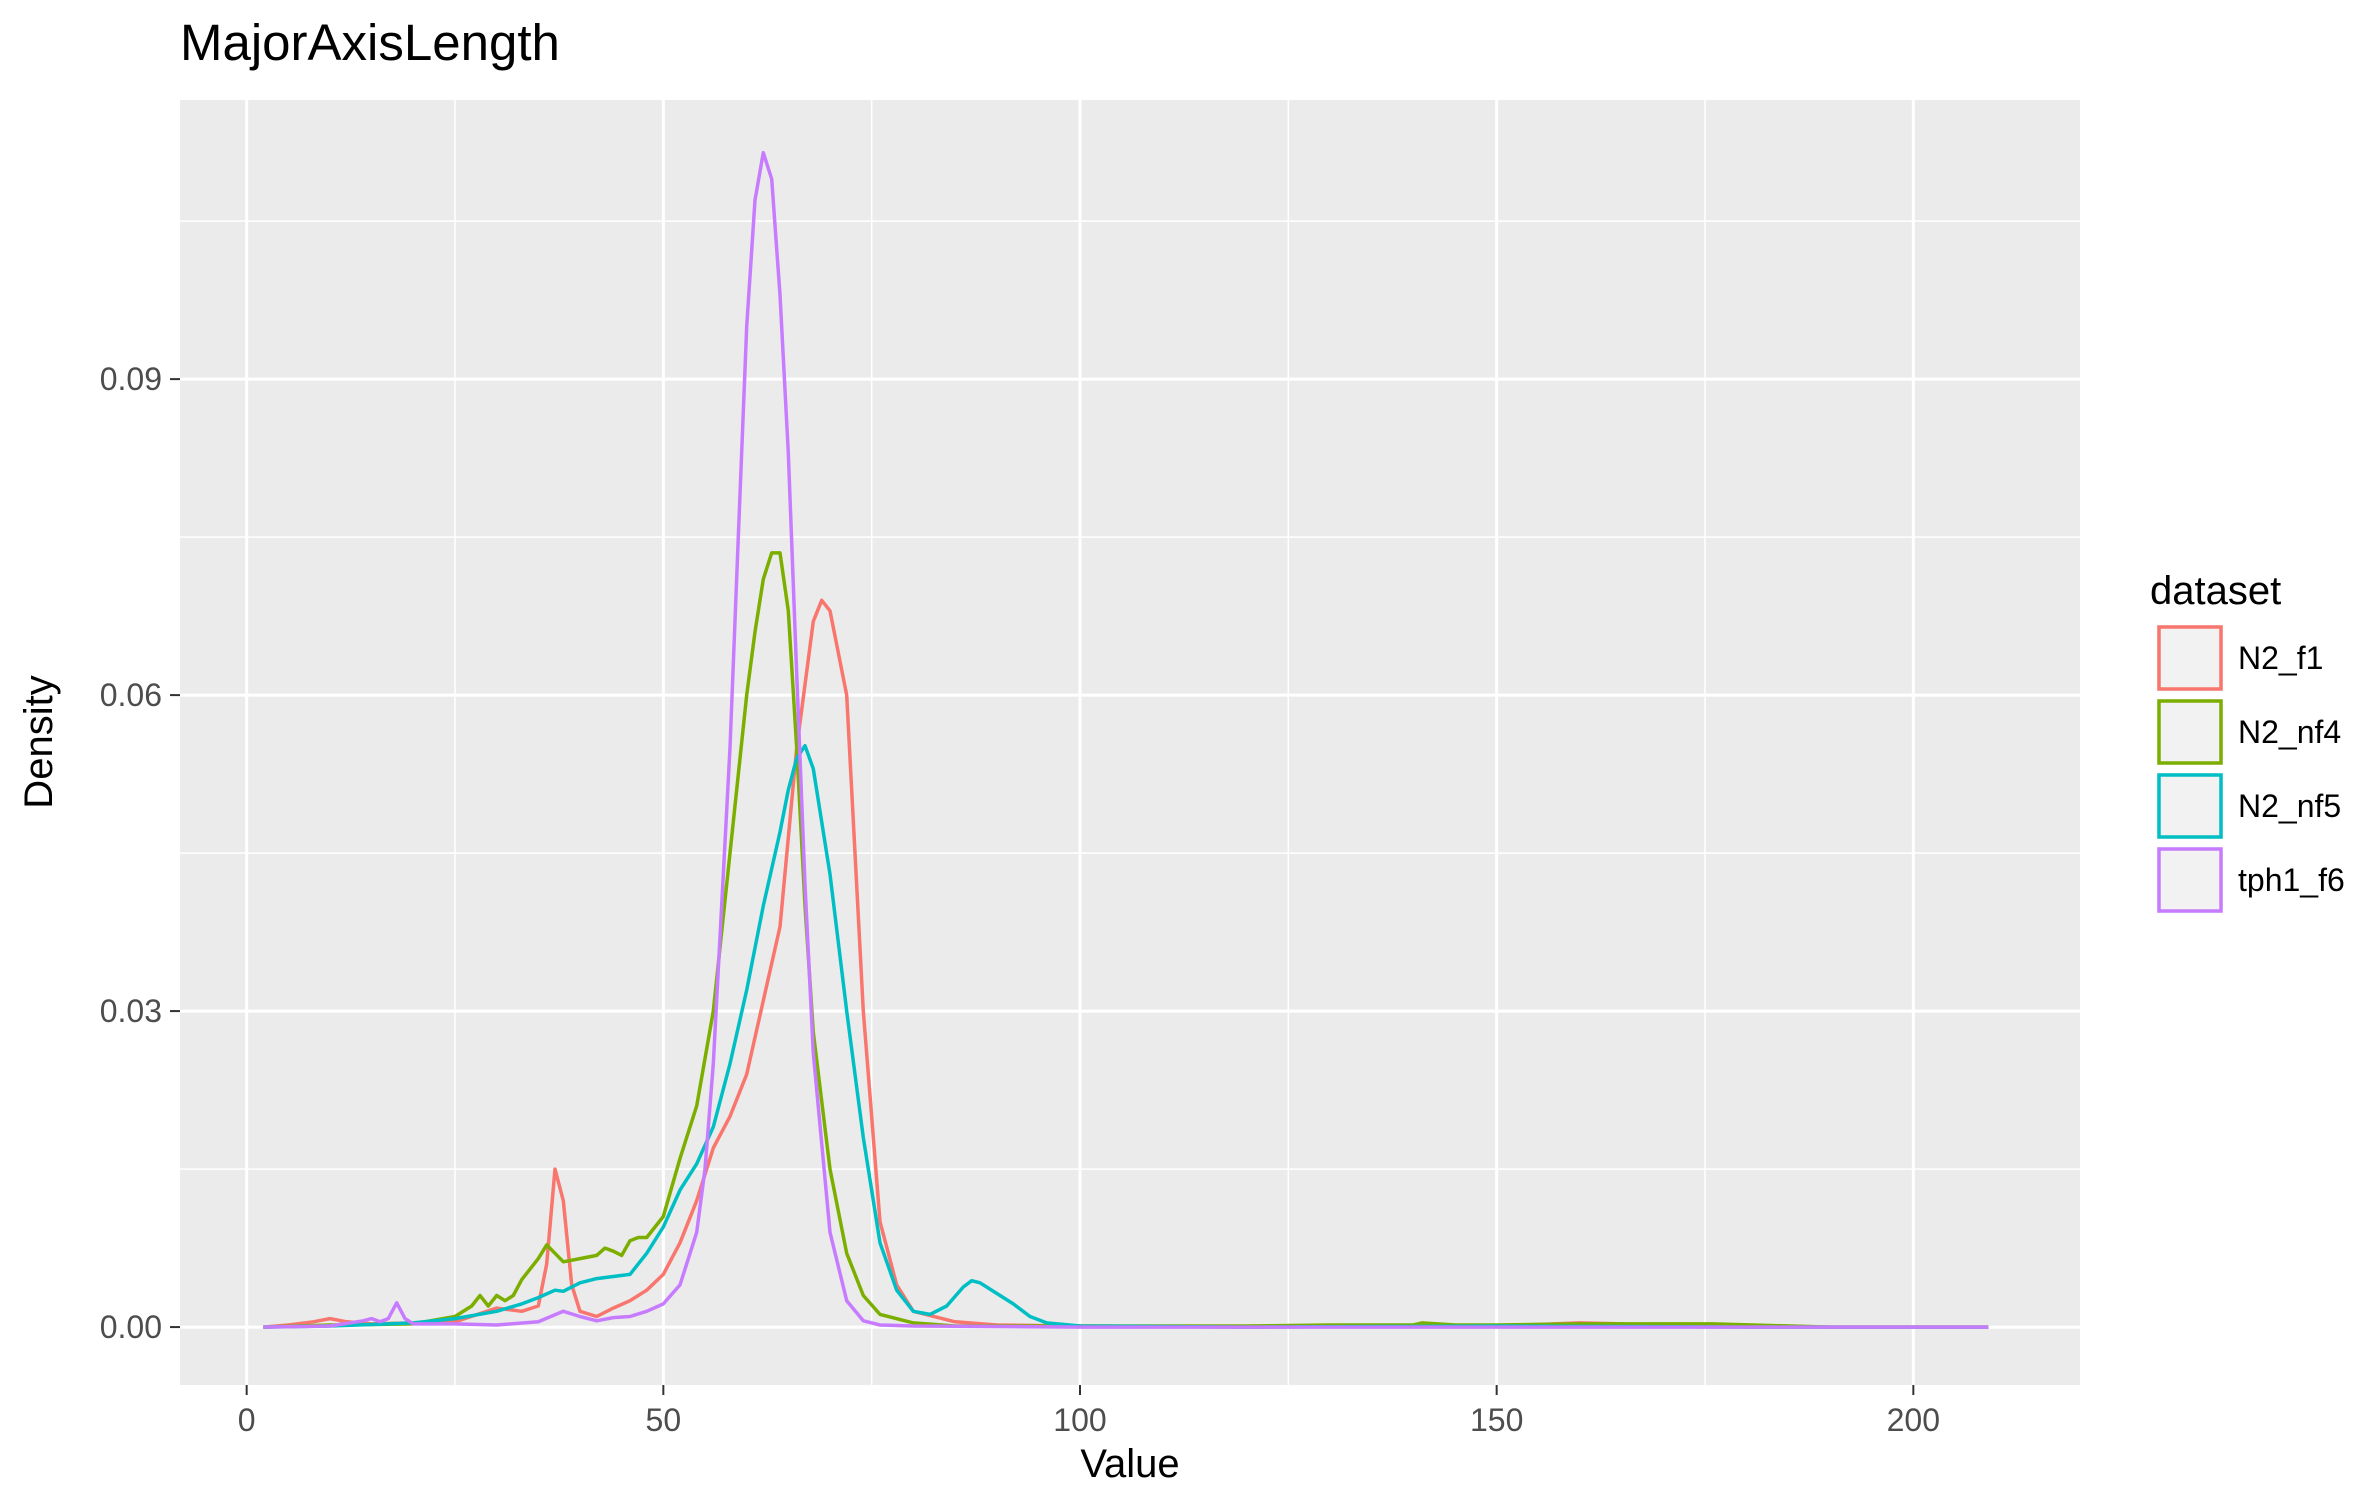 The height and width of the screenshot is (1495, 2375). What do you see at coordinates (2291, 880) in the screenshot?
I see `legend-label: tph1_f6` at bounding box center [2291, 880].